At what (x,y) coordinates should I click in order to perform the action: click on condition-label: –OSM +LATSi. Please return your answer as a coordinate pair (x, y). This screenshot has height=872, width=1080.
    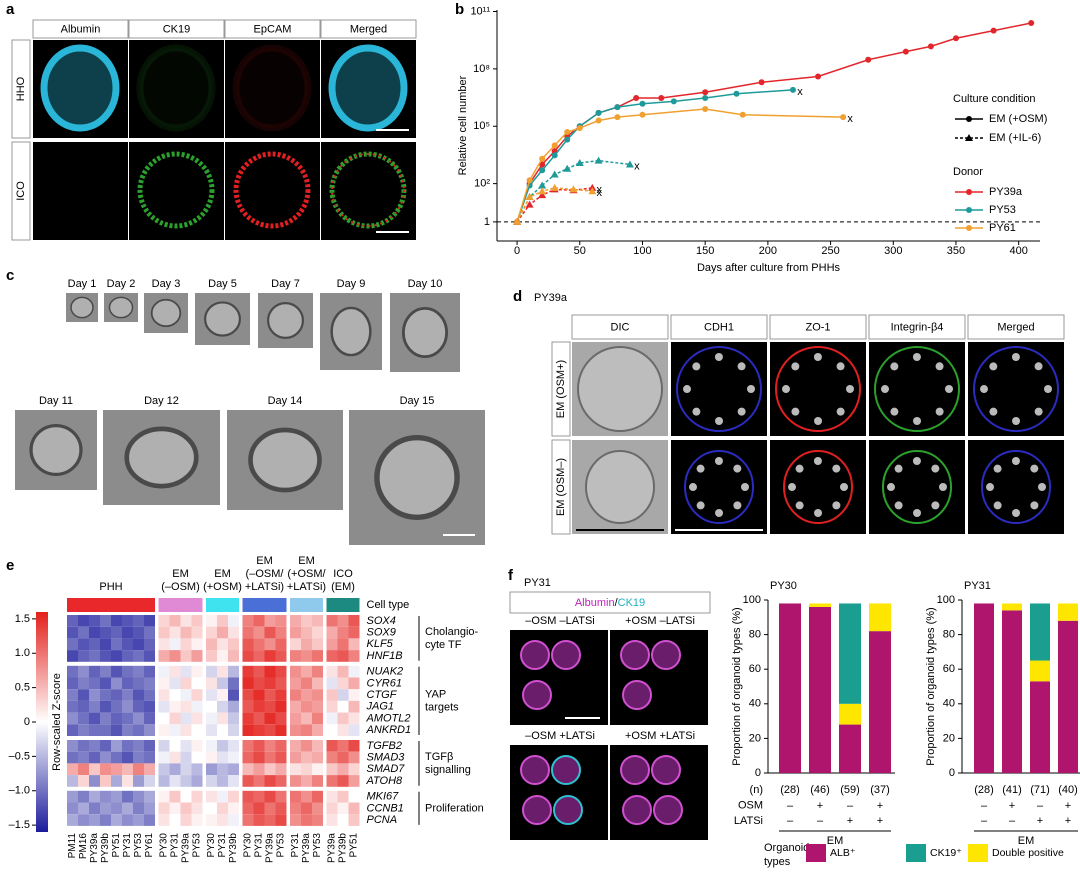
    Looking at the image, I should click on (560, 736).